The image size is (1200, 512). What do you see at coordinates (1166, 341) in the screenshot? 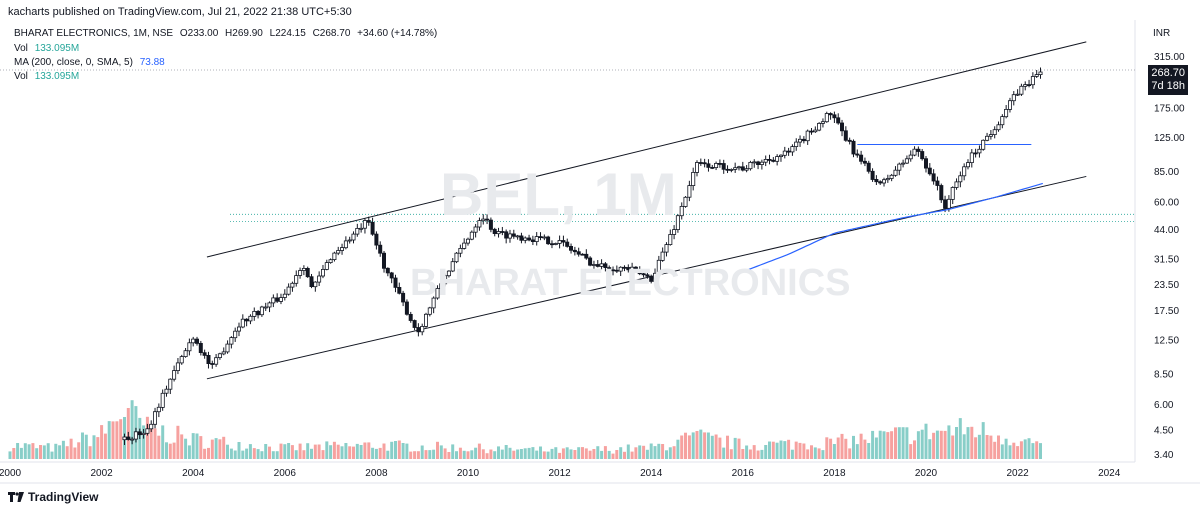
I see `y-tick-label: 12.50` at bounding box center [1166, 341].